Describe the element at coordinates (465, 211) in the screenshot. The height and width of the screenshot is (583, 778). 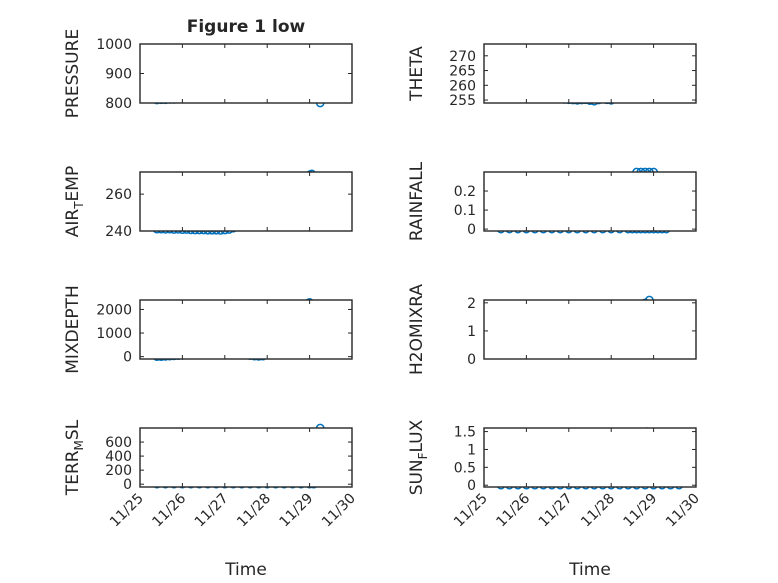
I see `y-tick-label: 0.1` at that location.